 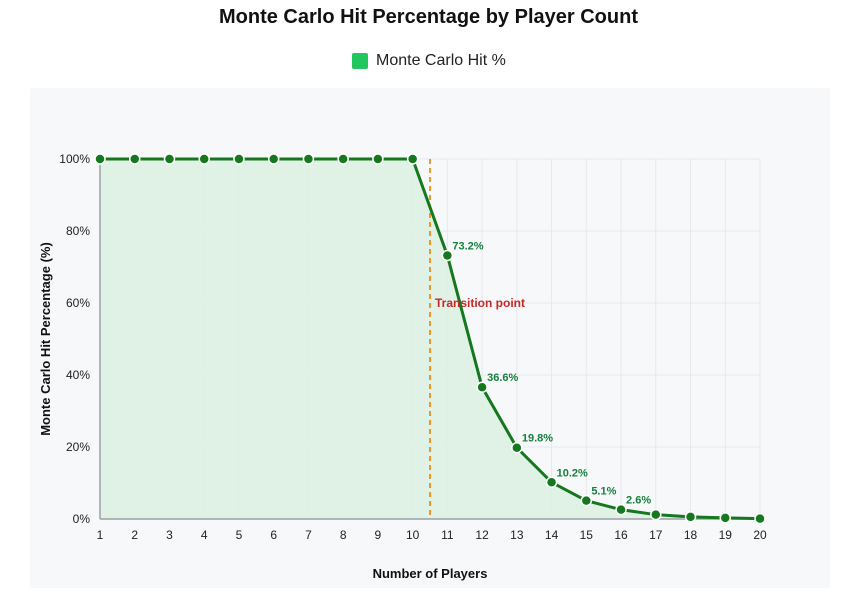 What do you see at coordinates (537, 439) in the screenshot?
I see `data-label: 19.8%` at bounding box center [537, 439].